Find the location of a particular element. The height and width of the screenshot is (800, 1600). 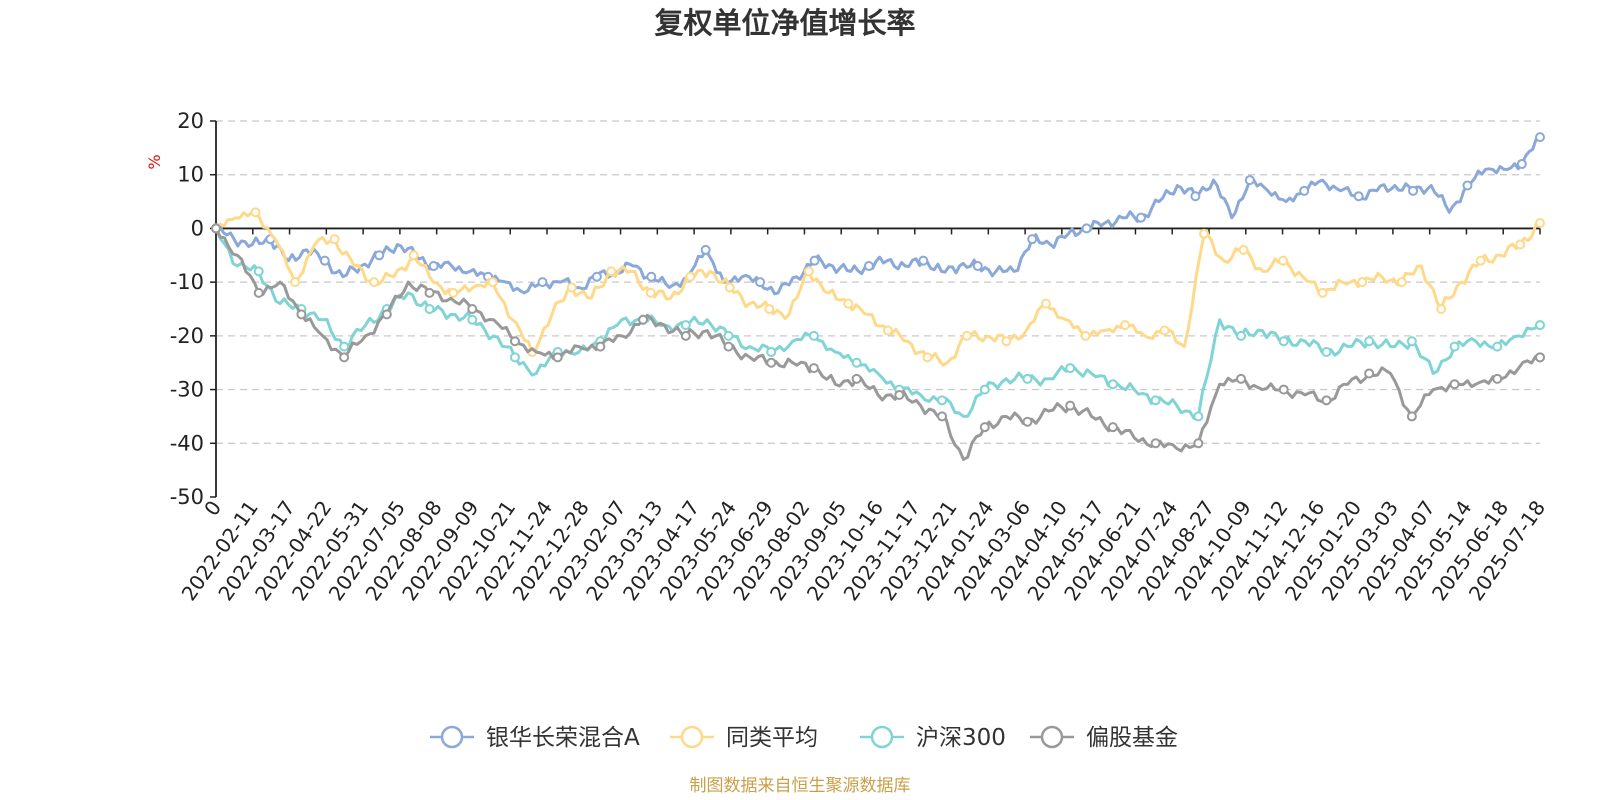

legend-label: 沪深300 is located at coordinates (961, 738).